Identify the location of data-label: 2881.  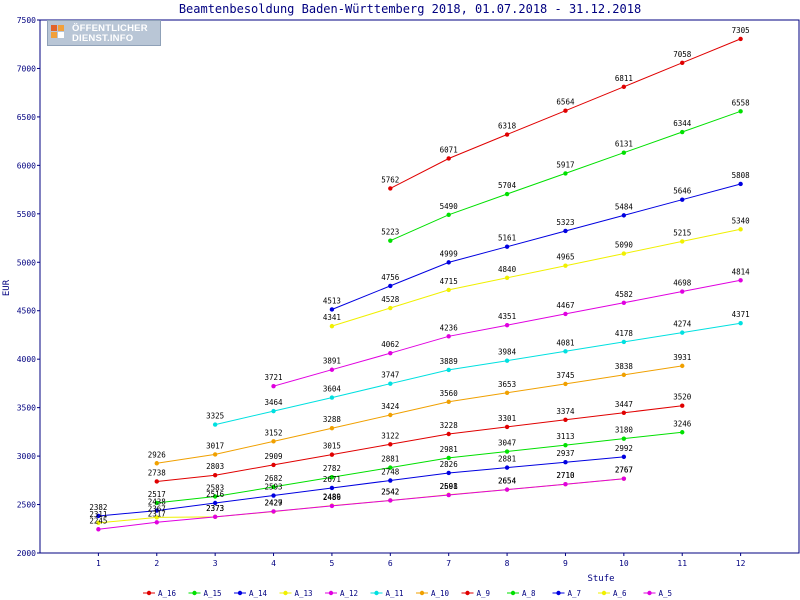
(390, 459).